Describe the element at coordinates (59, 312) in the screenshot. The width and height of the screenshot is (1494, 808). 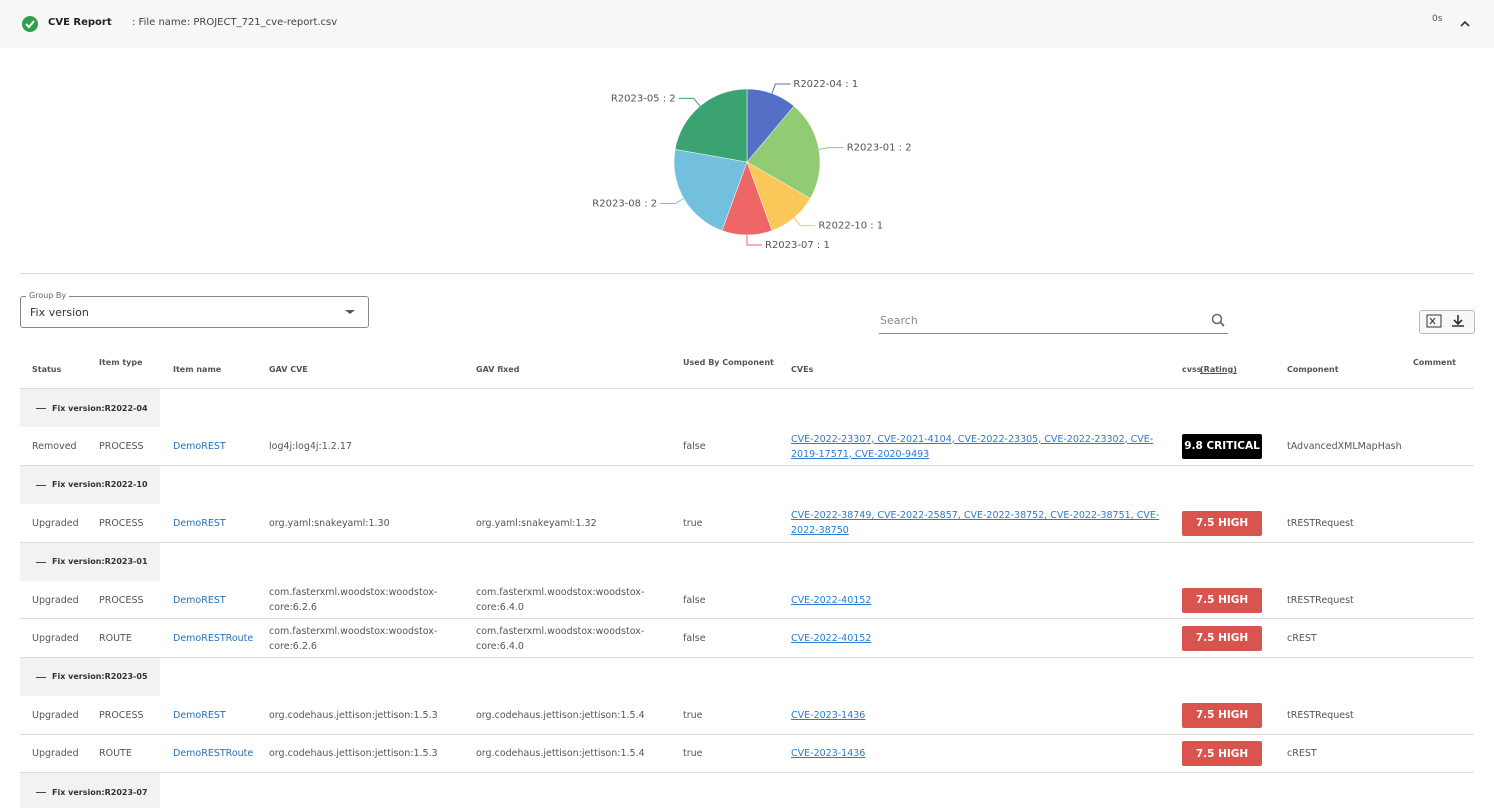
I see `group-by-value: Fix version` at that location.